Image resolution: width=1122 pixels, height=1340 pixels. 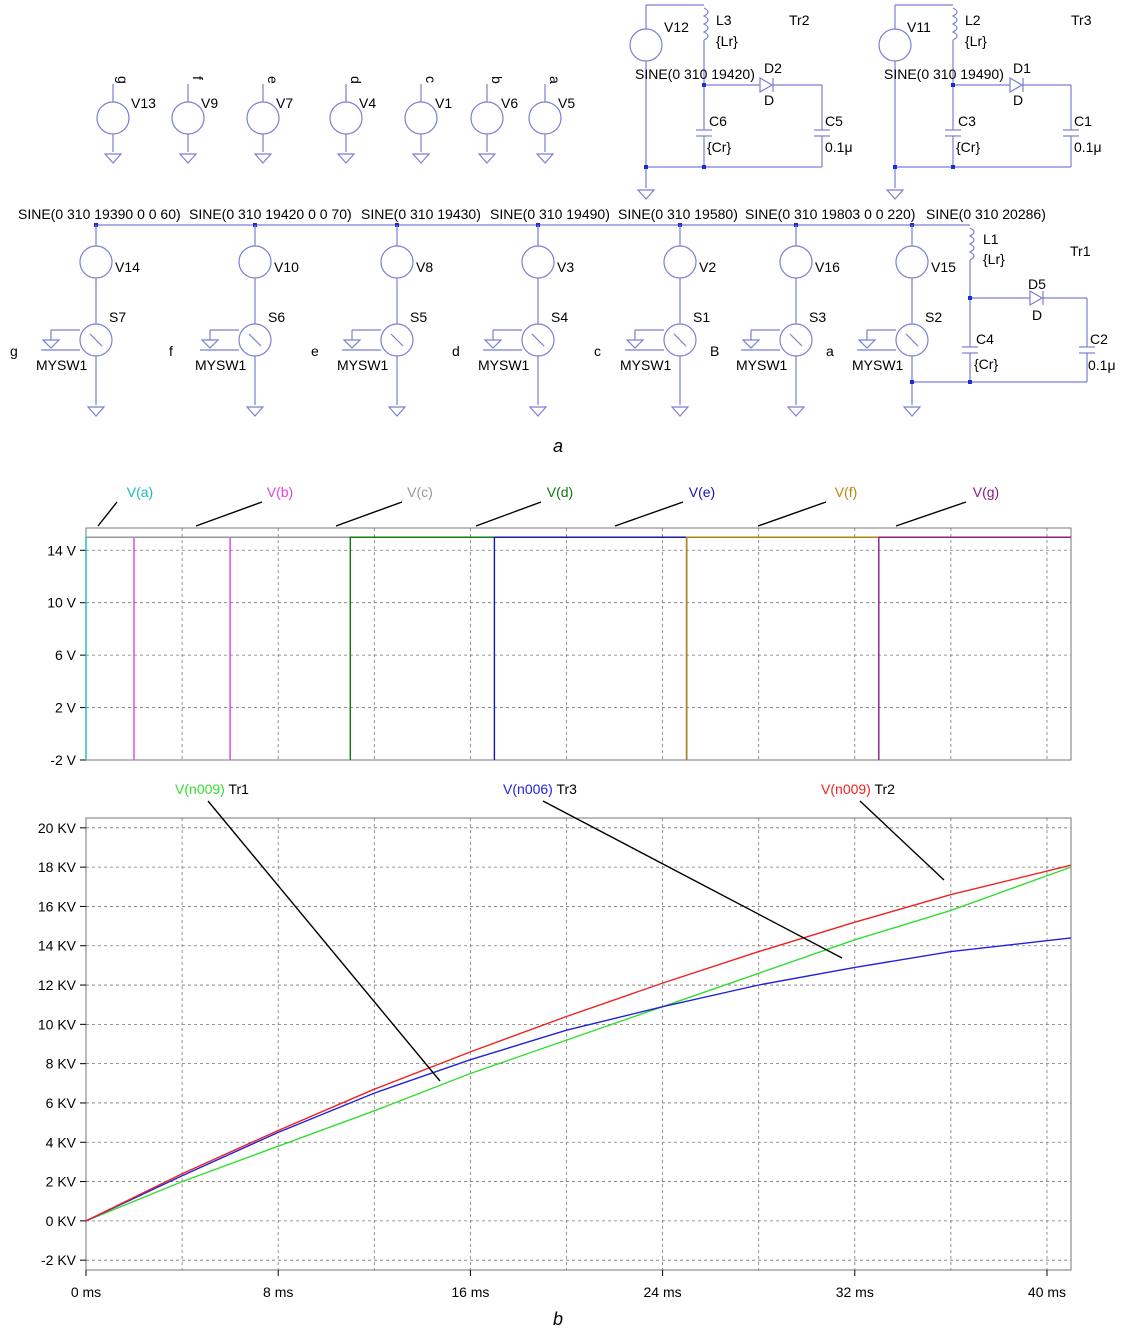 What do you see at coordinates (695, 74) in the screenshot?
I see `tr2-sine: SINE(0 310 19420)` at bounding box center [695, 74].